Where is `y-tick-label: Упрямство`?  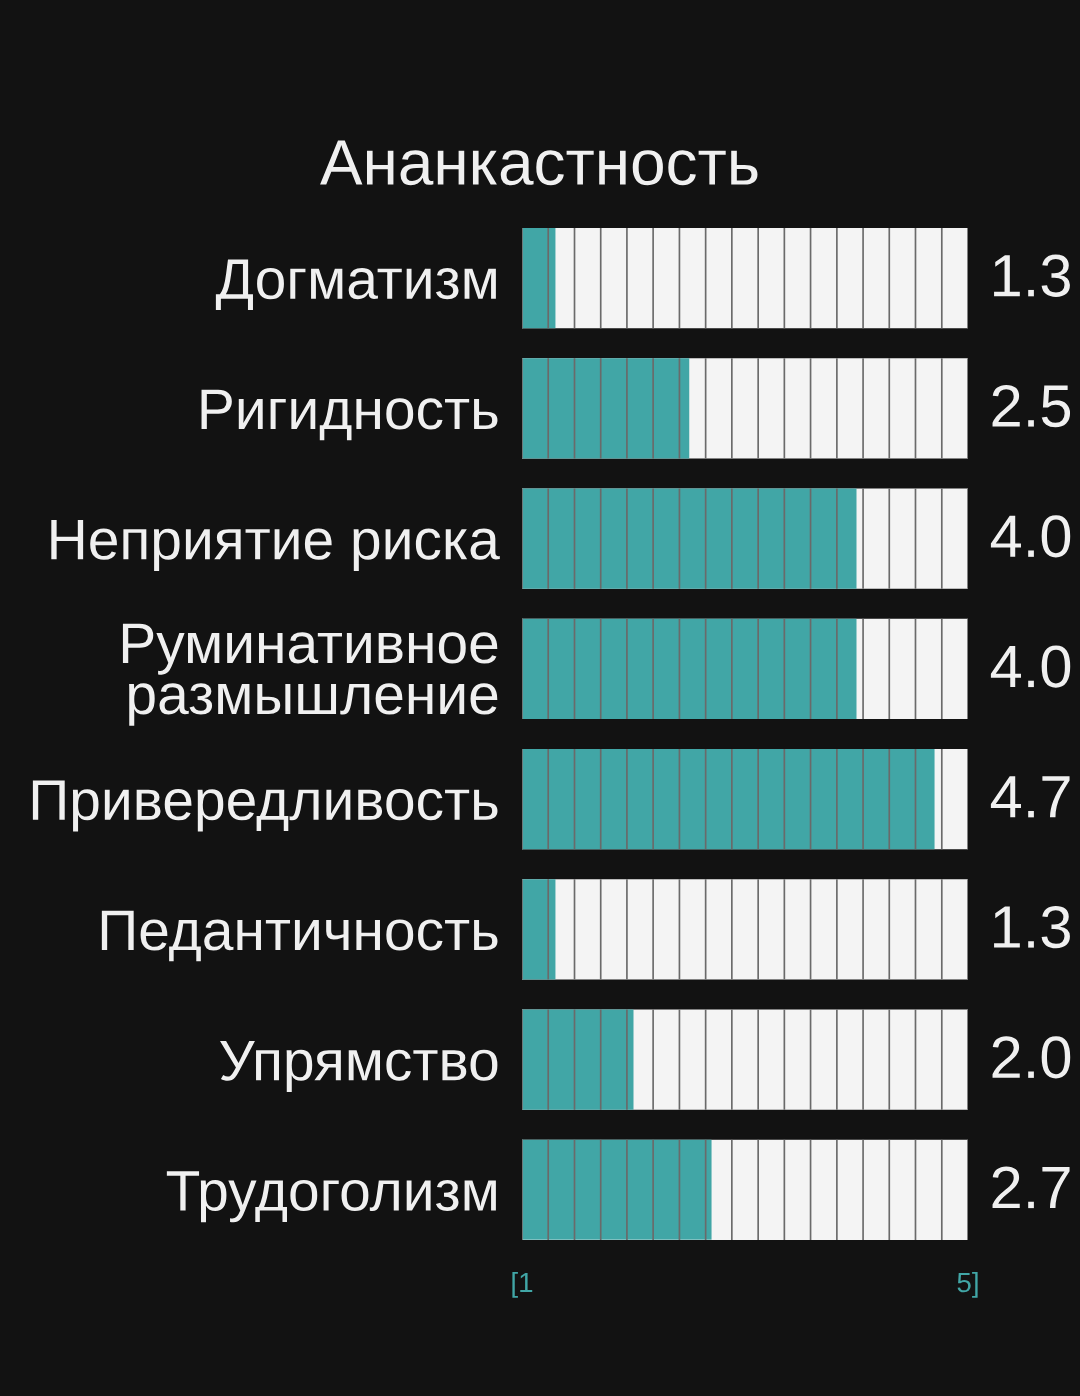 y-tick-label: Упрямство is located at coordinates (359, 1067).